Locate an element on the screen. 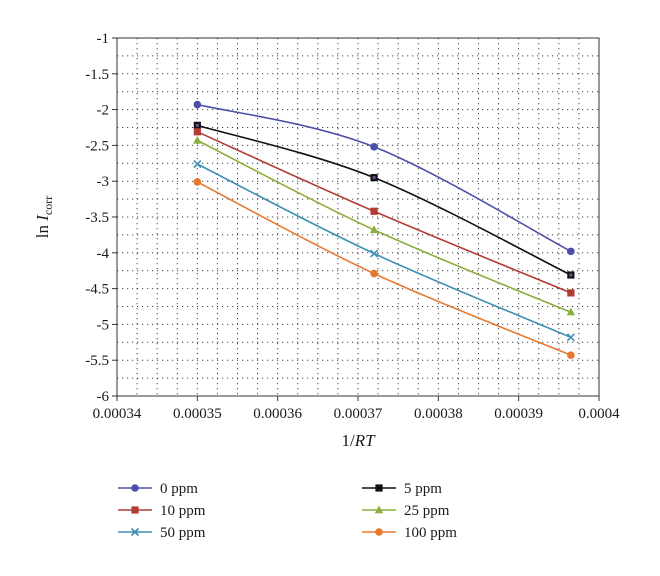 The height and width of the screenshot is (576, 660). y-tick-label: -1.5 is located at coordinates (97, 75).